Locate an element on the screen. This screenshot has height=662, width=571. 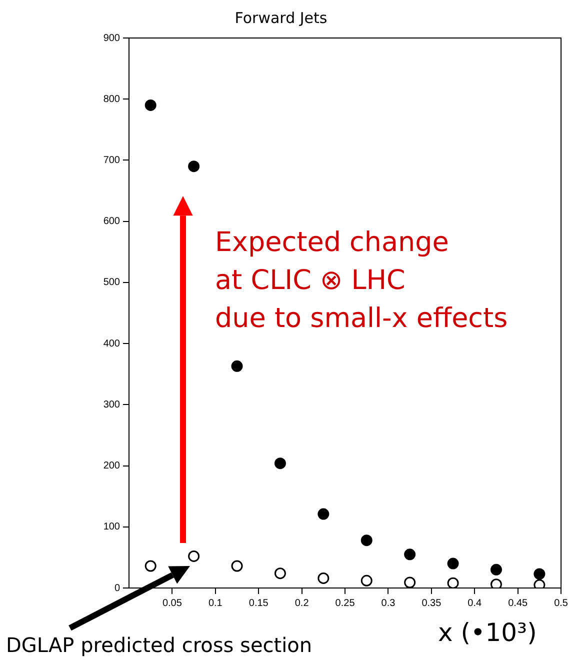
y-tick-label: 600 is located at coordinates (111, 222).